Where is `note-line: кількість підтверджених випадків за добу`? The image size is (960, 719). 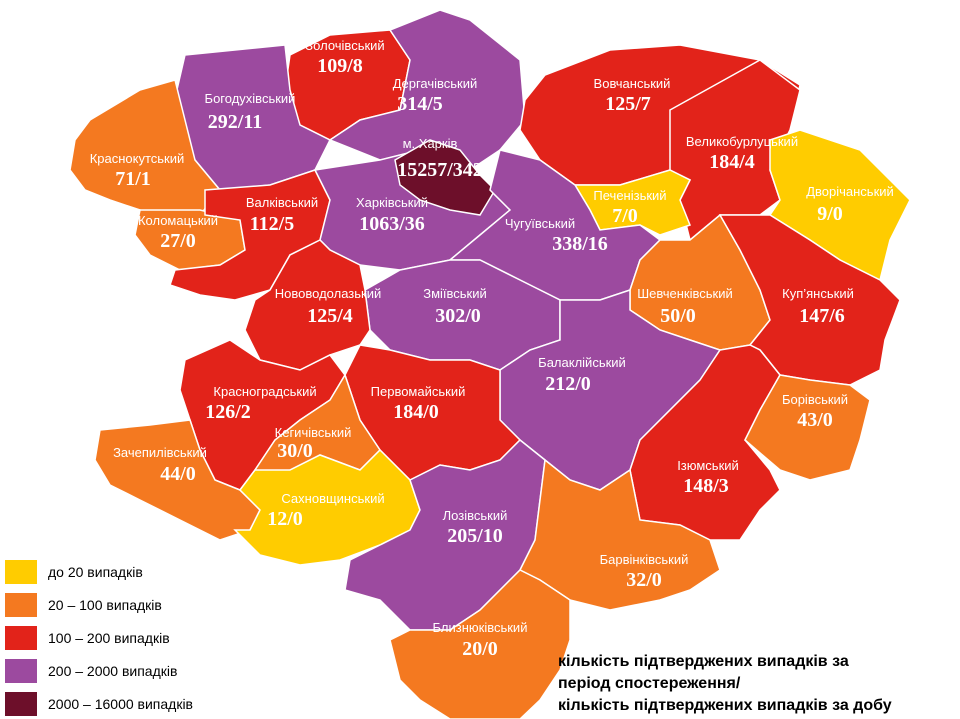
note-line: кількість підтверджених випадків за добу is located at coordinates (725, 705).